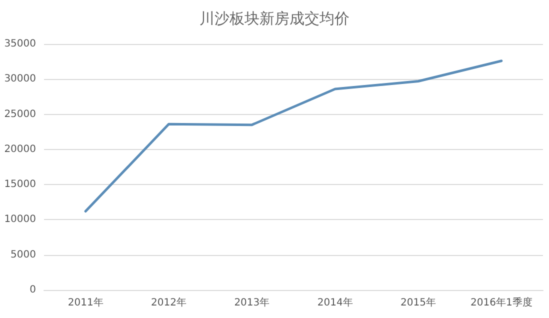  What do you see at coordinates (275, 19) in the screenshot?
I see `chart-title: 川沙板块新房成交均价` at bounding box center [275, 19].